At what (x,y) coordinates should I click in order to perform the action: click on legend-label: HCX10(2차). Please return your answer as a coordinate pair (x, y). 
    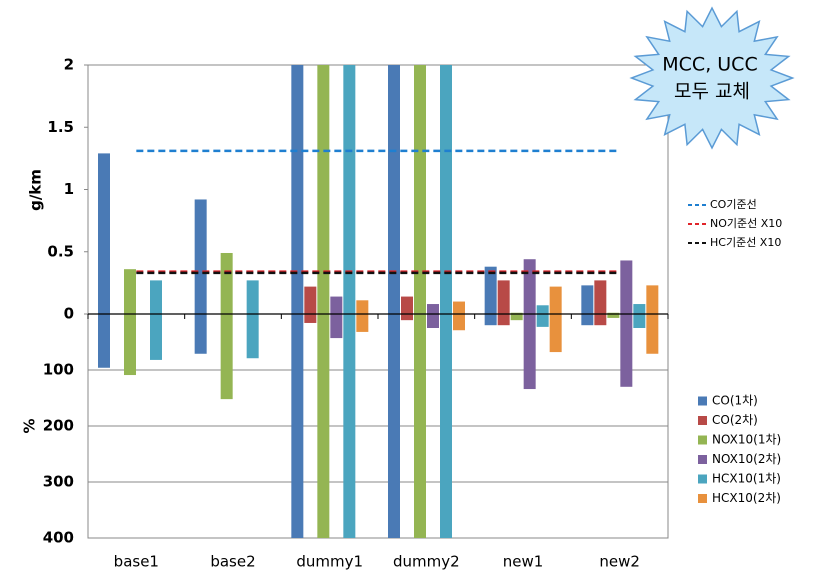
    Looking at the image, I should click on (746, 498).